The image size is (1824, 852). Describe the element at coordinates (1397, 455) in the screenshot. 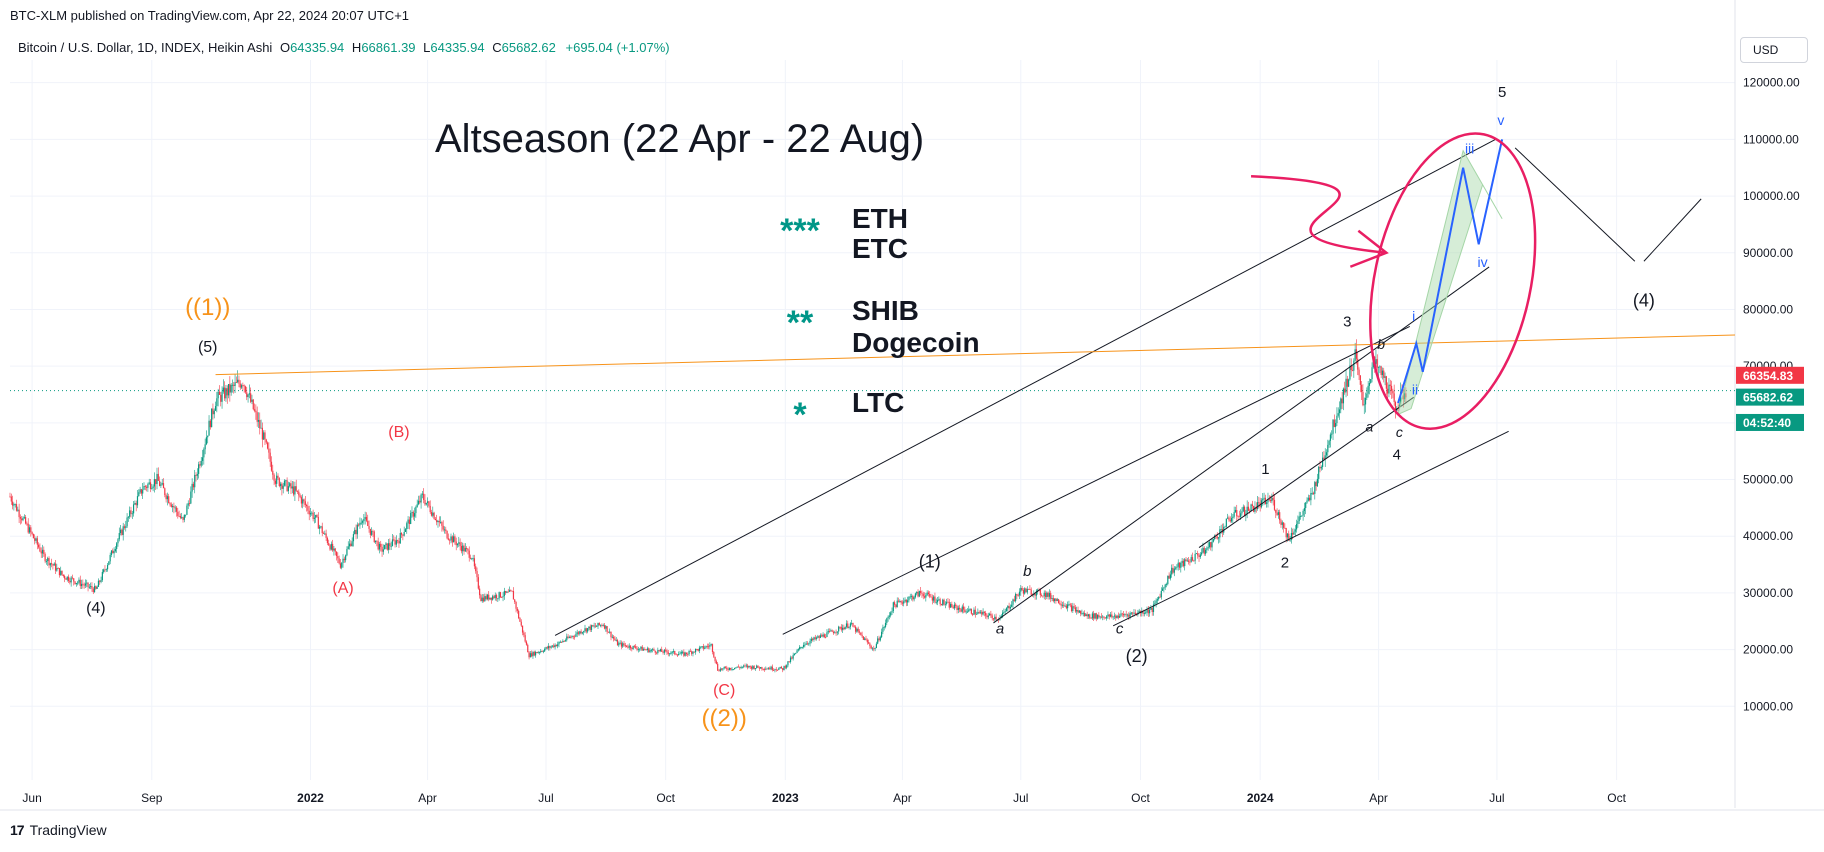

I see `wave-label: 4` at that location.